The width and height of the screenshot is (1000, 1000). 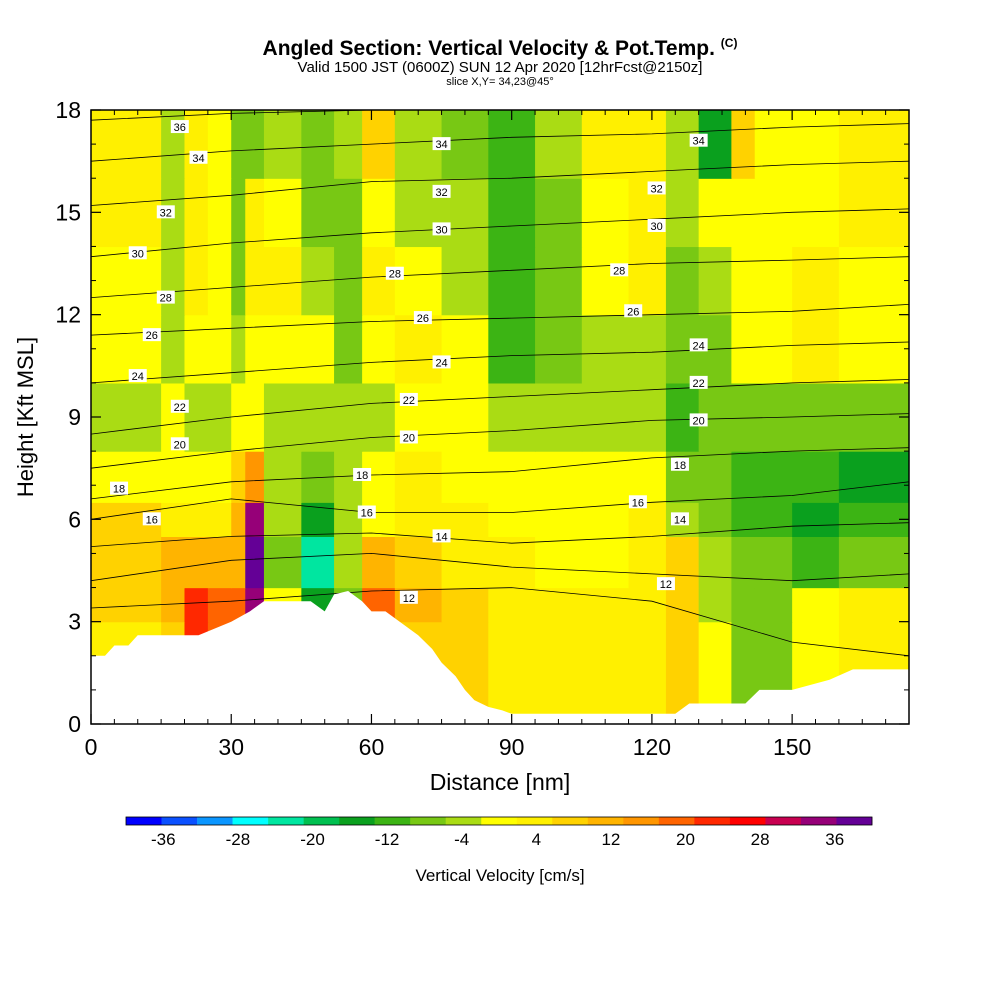 I want to click on y-tick-label: 18, so click(x=68, y=110).